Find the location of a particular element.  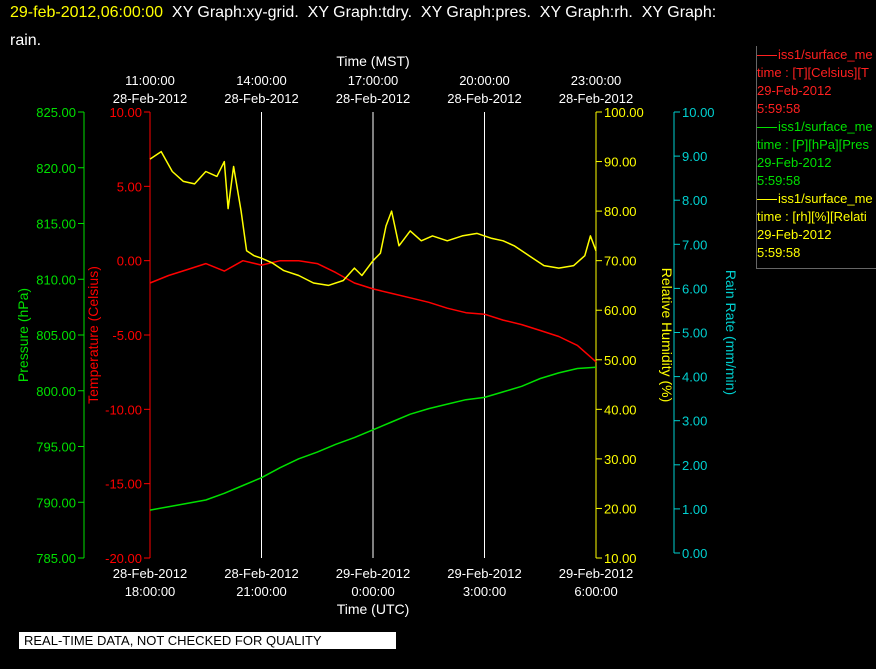

top-tick-date-2: 28-Feb-2012 is located at coordinates (373, 98).